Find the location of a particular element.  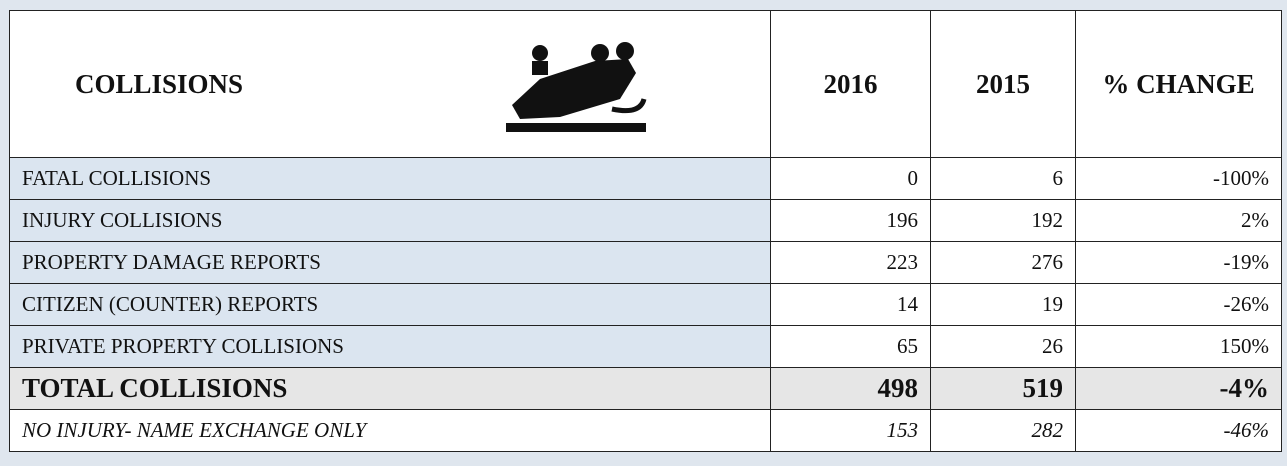

row-value: 19 is located at coordinates (1003, 304).